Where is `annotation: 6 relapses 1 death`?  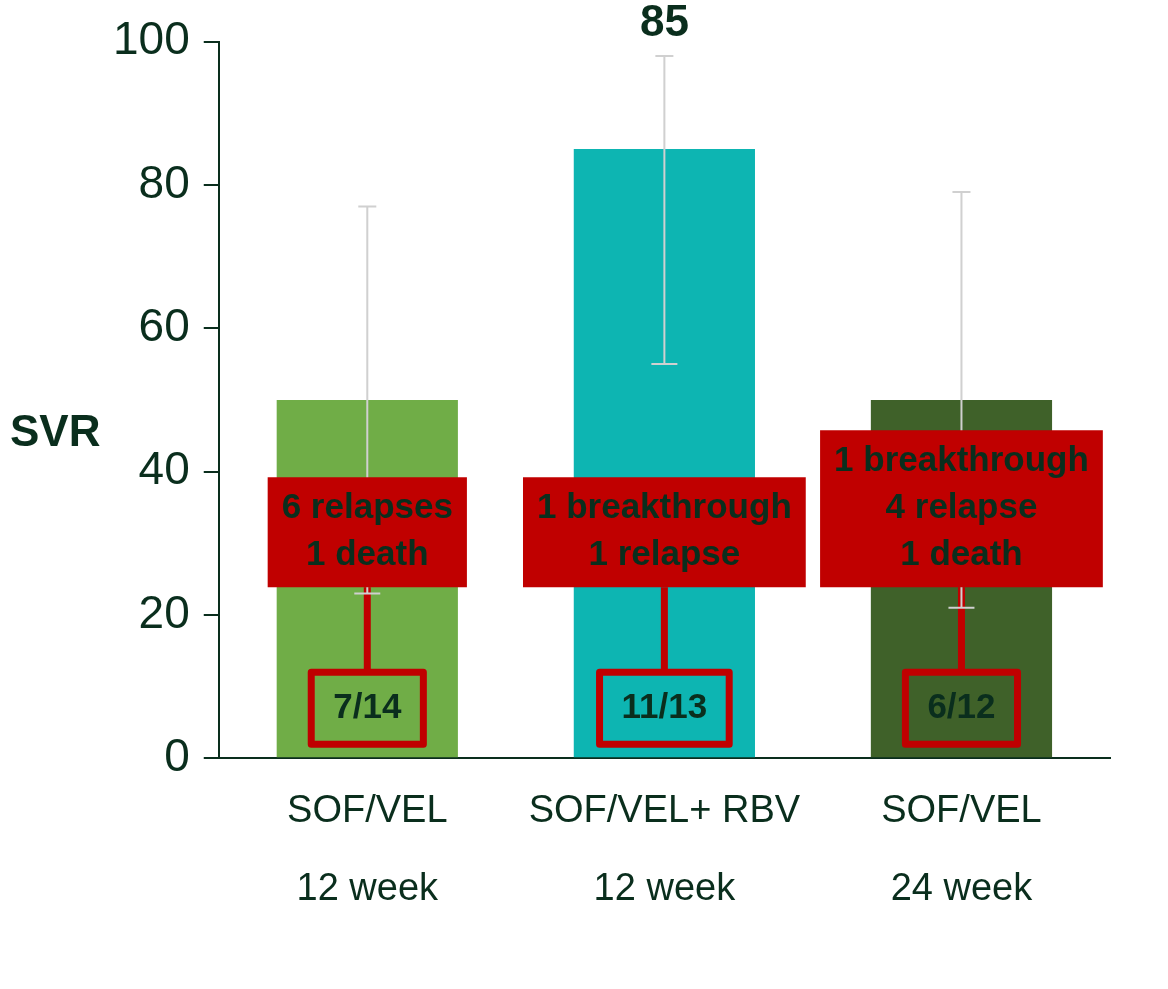 annotation: 6 relapses 1 death is located at coordinates (367, 529).